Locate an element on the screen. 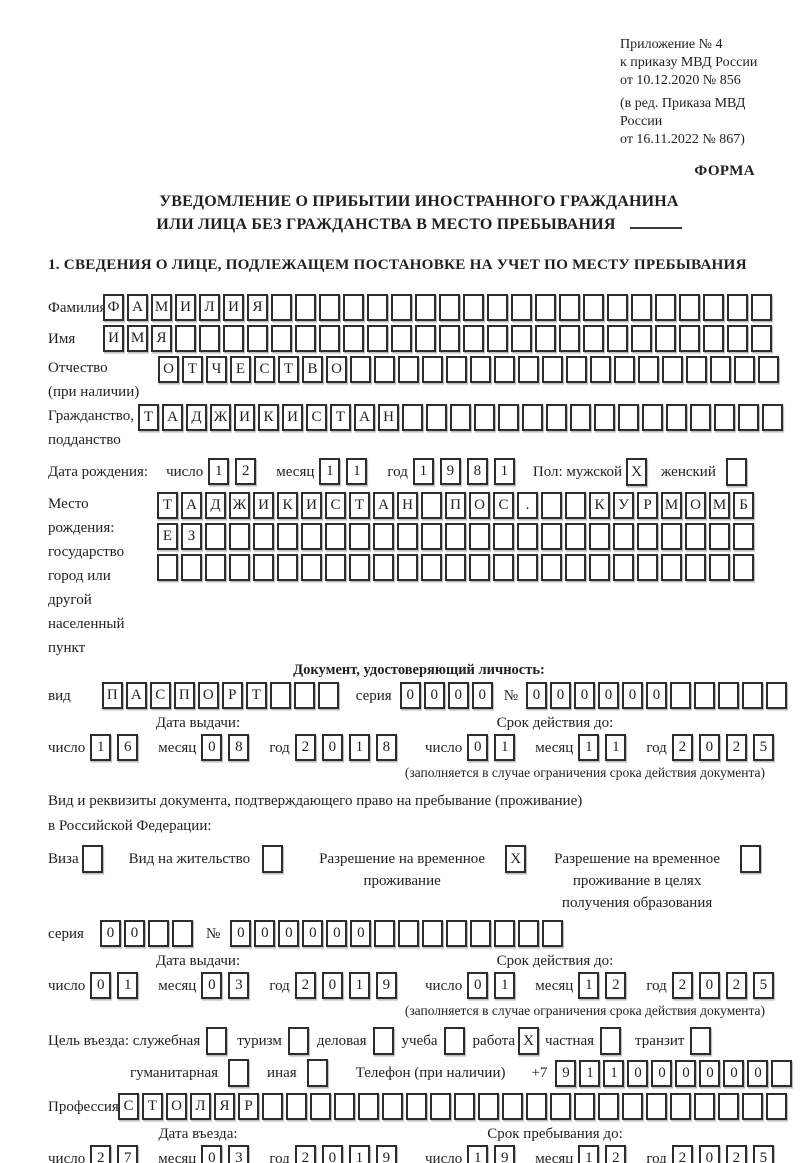 This screenshot has width=800, height=1163. citizenship-boxes-cell: Ж is located at coordinates (220, 417).